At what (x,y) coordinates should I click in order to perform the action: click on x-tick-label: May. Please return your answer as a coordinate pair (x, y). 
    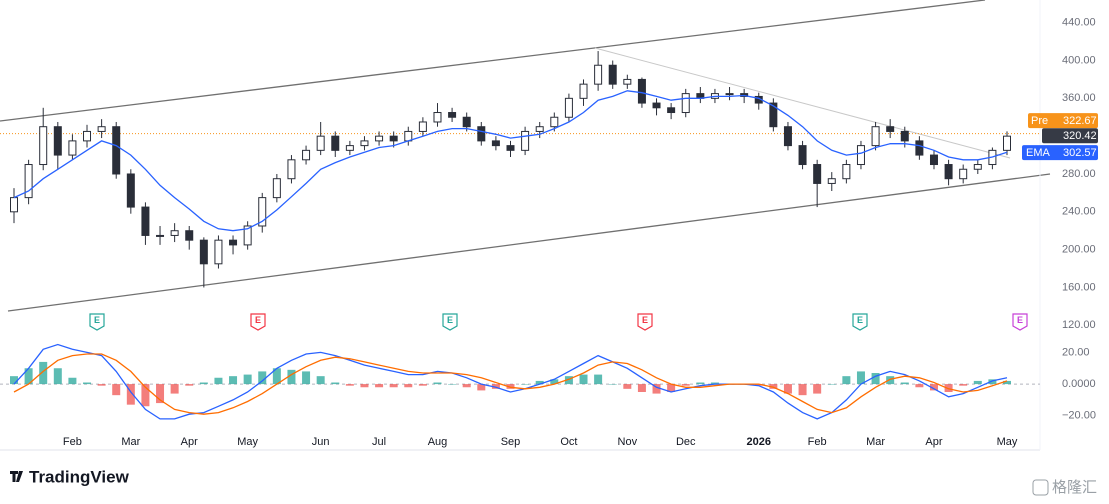
    Looking at the image, I should click on (247, 442).